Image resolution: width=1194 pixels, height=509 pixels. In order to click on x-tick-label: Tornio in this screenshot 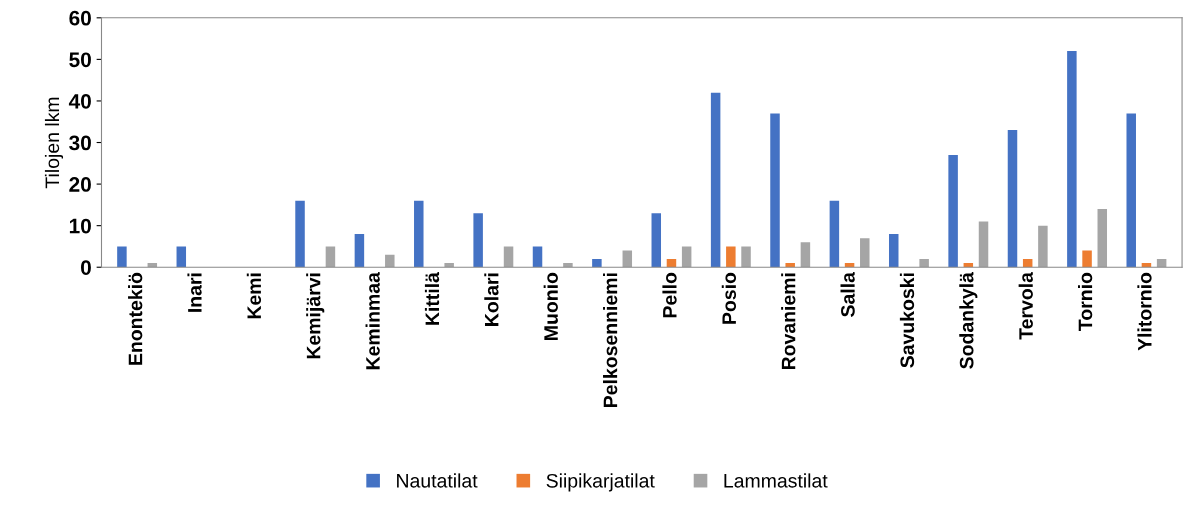, I will do `click(1085, 301)`.